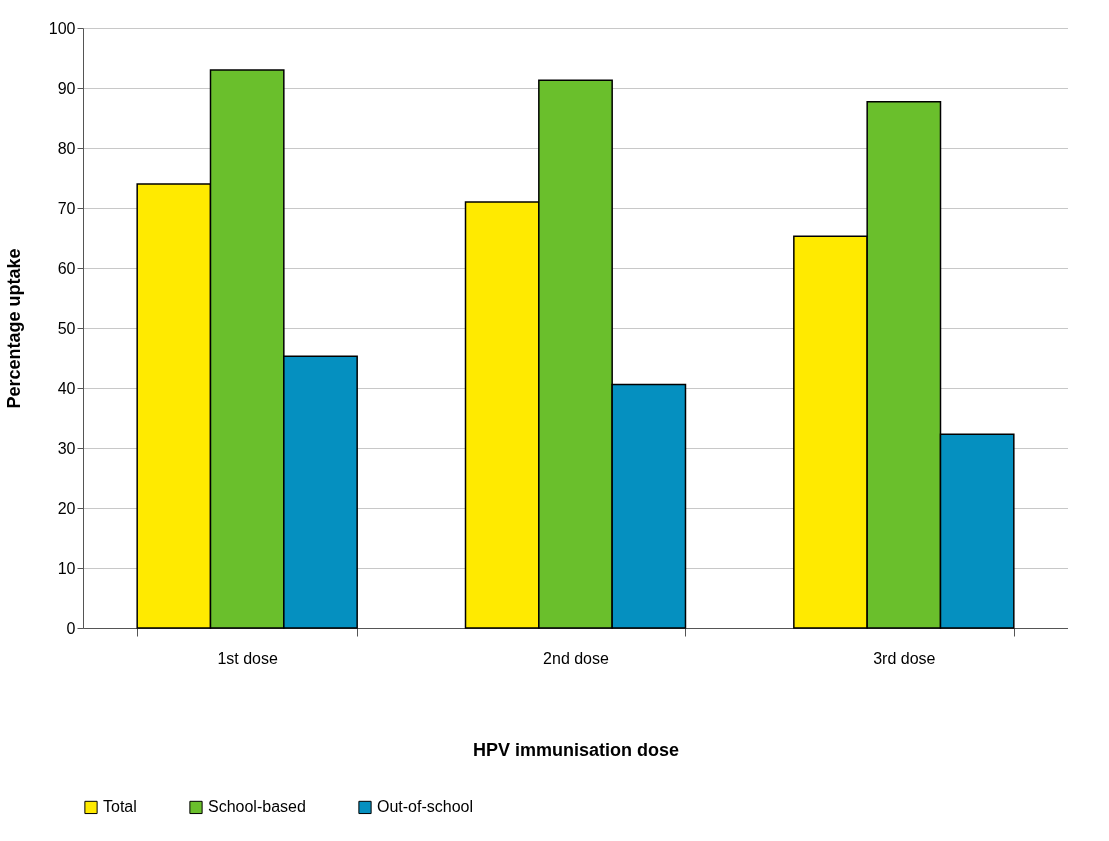 This screenshot has width=1109, height=841. I want to click on x-axis-title: HPV immunisation dose, so click(576, 749).